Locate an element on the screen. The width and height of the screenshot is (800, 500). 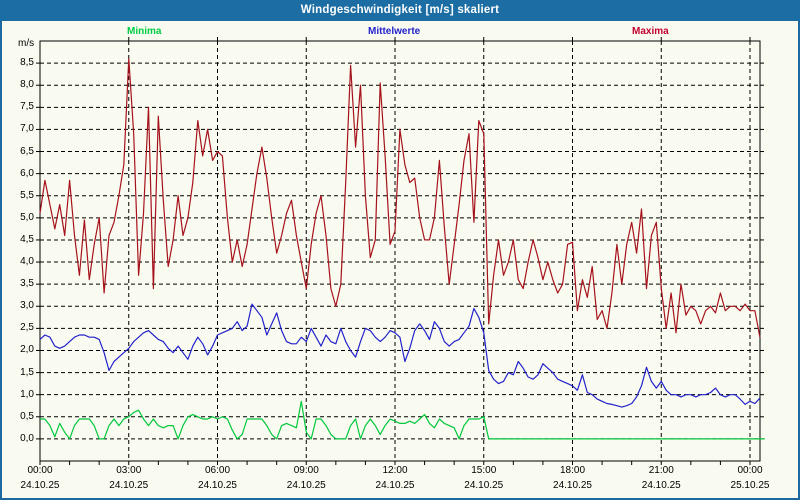
series-line-minima is located at coordinates (402, 420).